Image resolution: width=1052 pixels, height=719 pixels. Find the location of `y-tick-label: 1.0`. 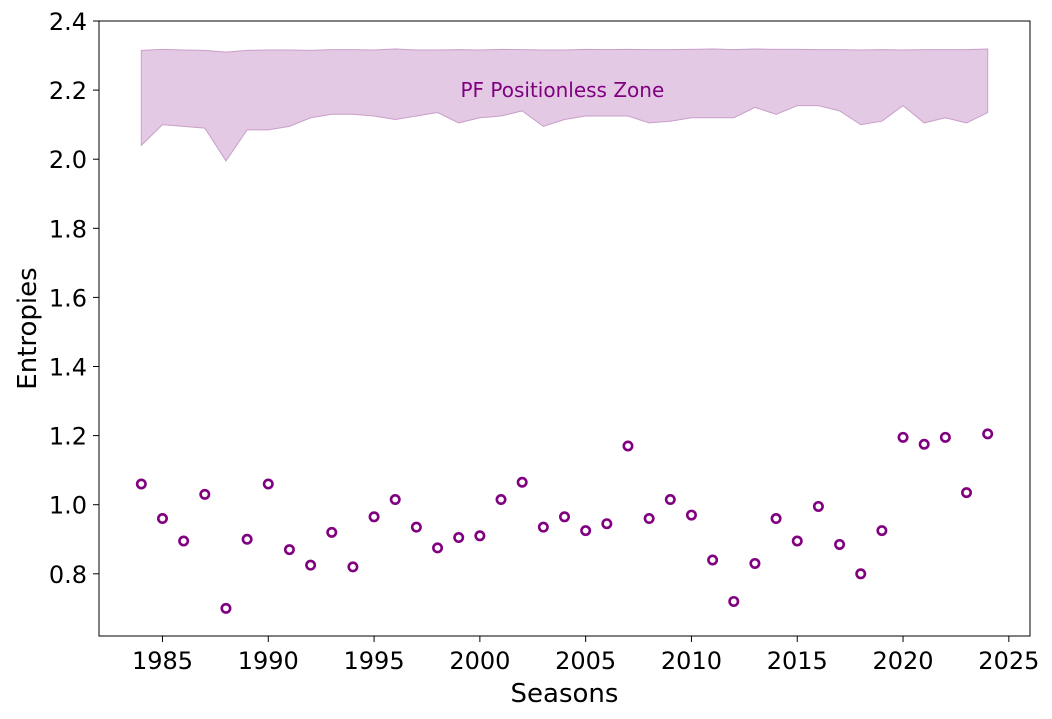

y-tick-label: 1.0 is located at coordinates (68, 506).